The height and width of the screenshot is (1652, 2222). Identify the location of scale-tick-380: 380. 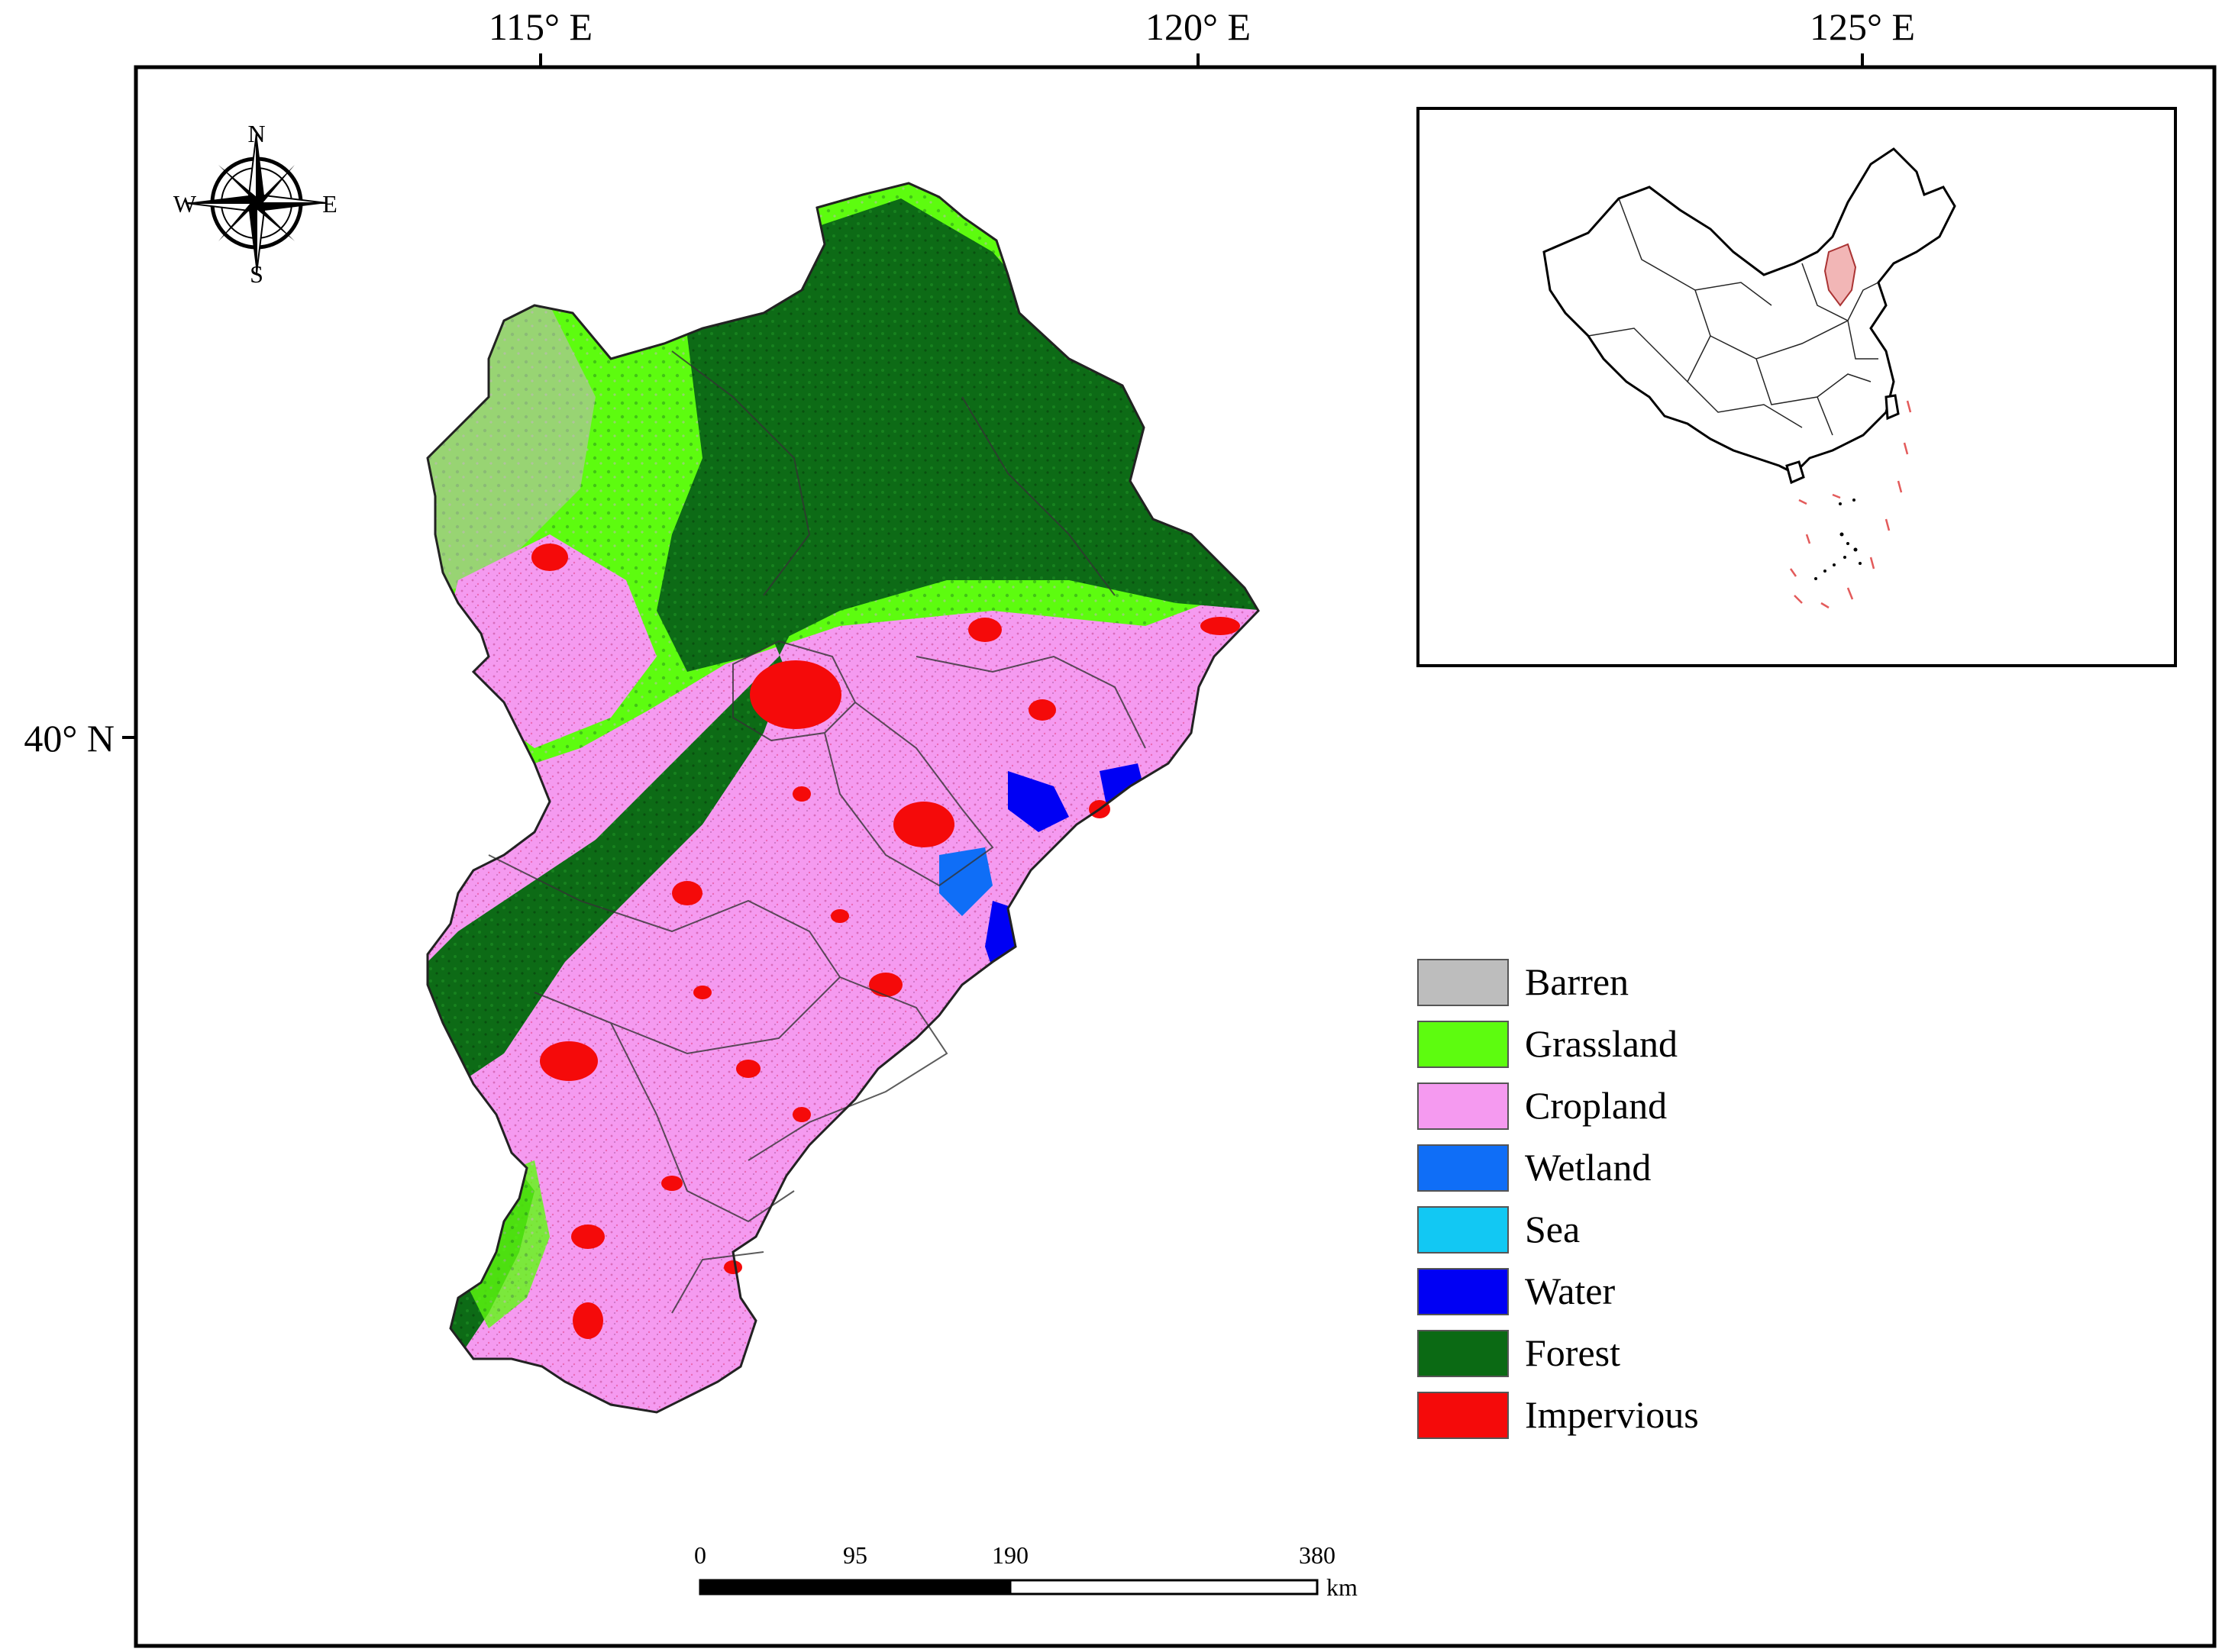
(1317, 1555).